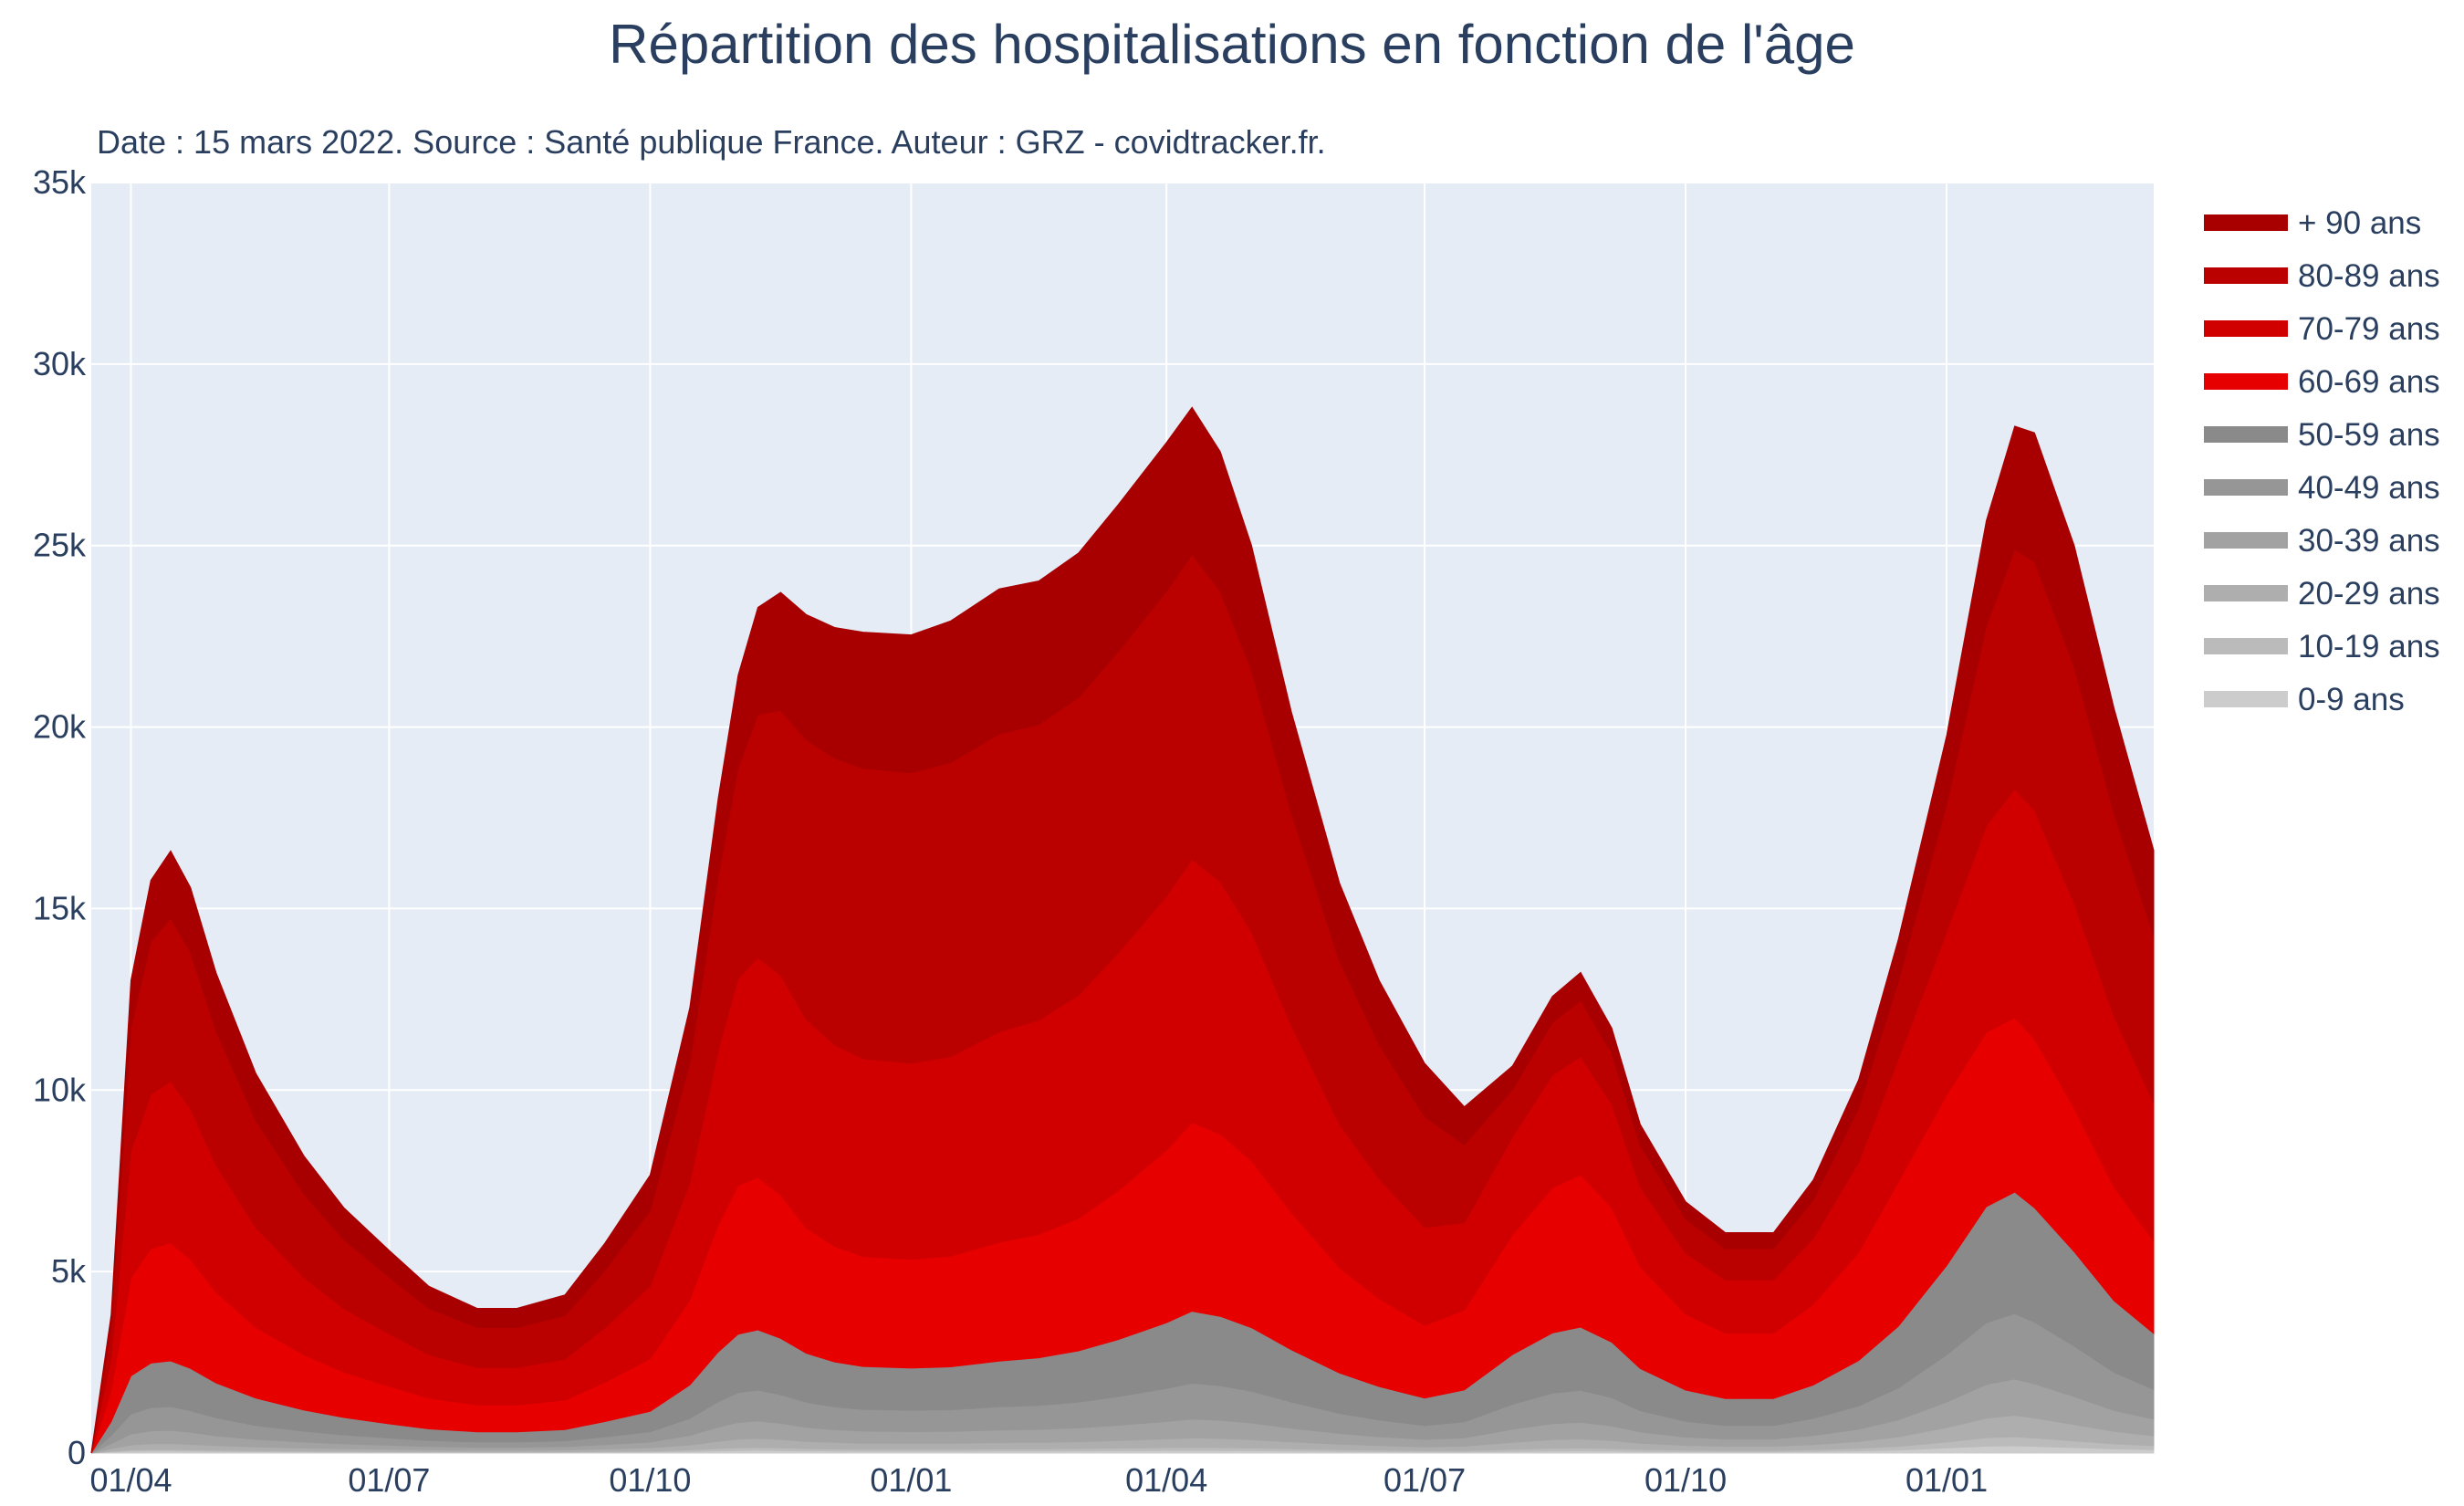  Describe the element at coordinates (2369, 329) in the screenshot. I see `legend-label: 70-79 ans` at that location.